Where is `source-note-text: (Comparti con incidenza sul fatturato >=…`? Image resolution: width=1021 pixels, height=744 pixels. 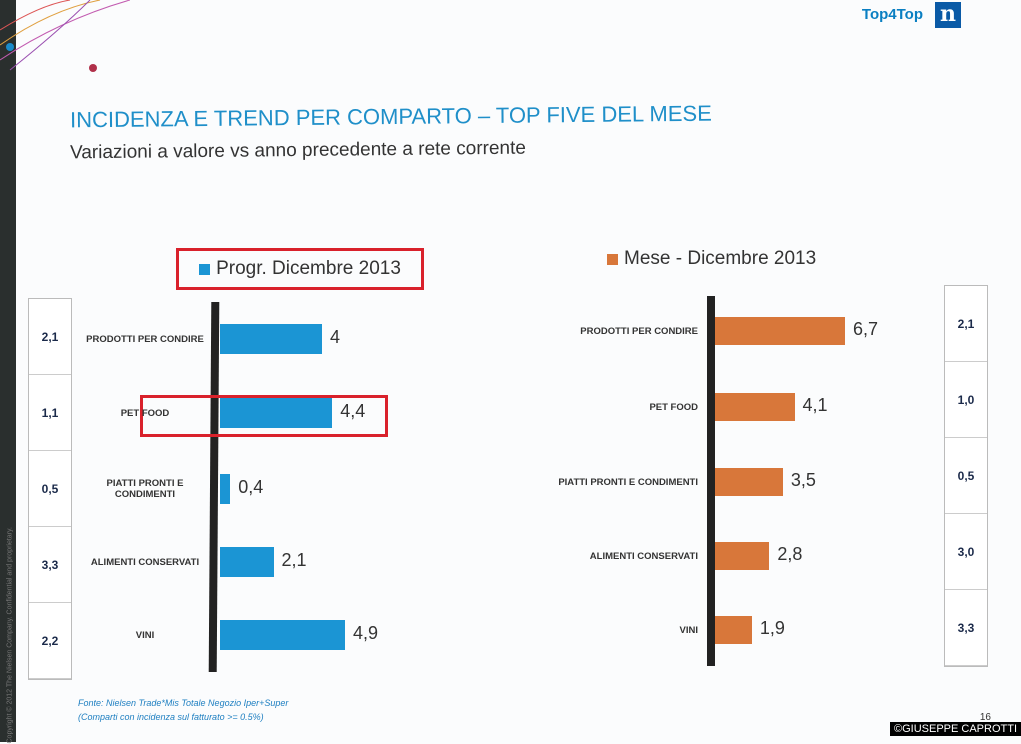
source-note-text: (Comparti con incidenza sul fatturato >=… is located at coordinates (171, 717).